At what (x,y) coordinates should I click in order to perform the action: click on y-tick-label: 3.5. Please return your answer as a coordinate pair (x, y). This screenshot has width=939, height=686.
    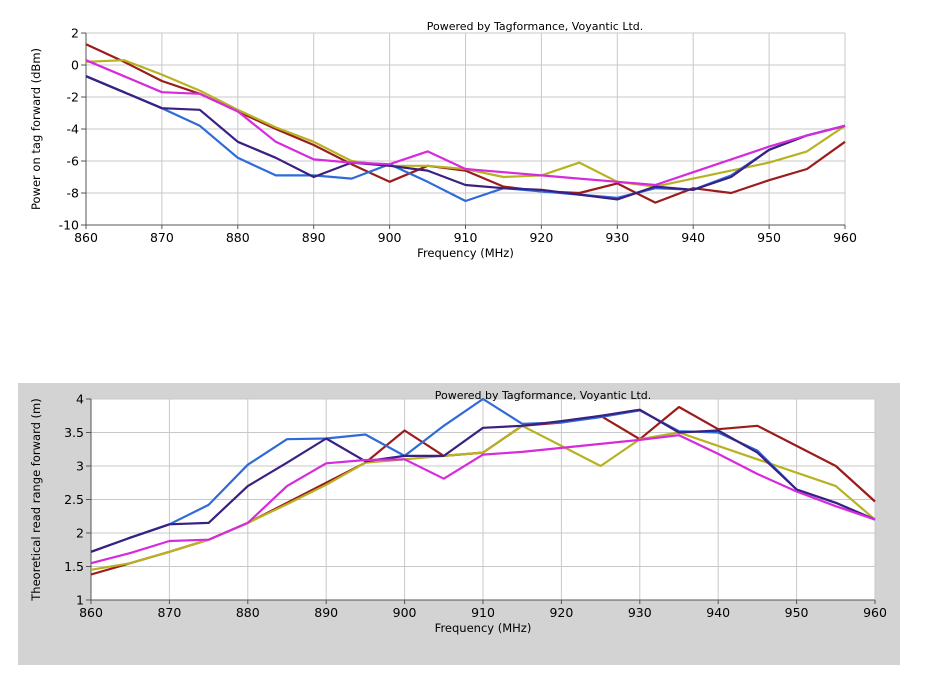
    Looking at the image, I should click on (74, 432).